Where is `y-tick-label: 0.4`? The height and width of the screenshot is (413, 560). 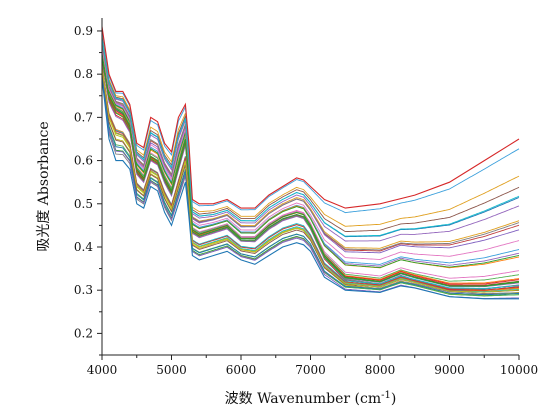
y-tick-label: 0.4 is located at coordinates (83, 247).